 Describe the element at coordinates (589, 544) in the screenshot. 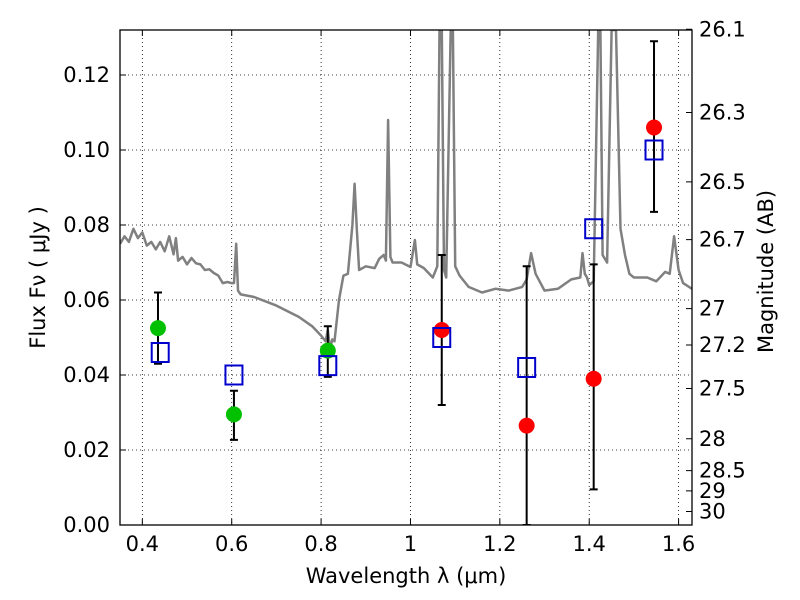

I see `x-tick-label: 1.4` at that location.